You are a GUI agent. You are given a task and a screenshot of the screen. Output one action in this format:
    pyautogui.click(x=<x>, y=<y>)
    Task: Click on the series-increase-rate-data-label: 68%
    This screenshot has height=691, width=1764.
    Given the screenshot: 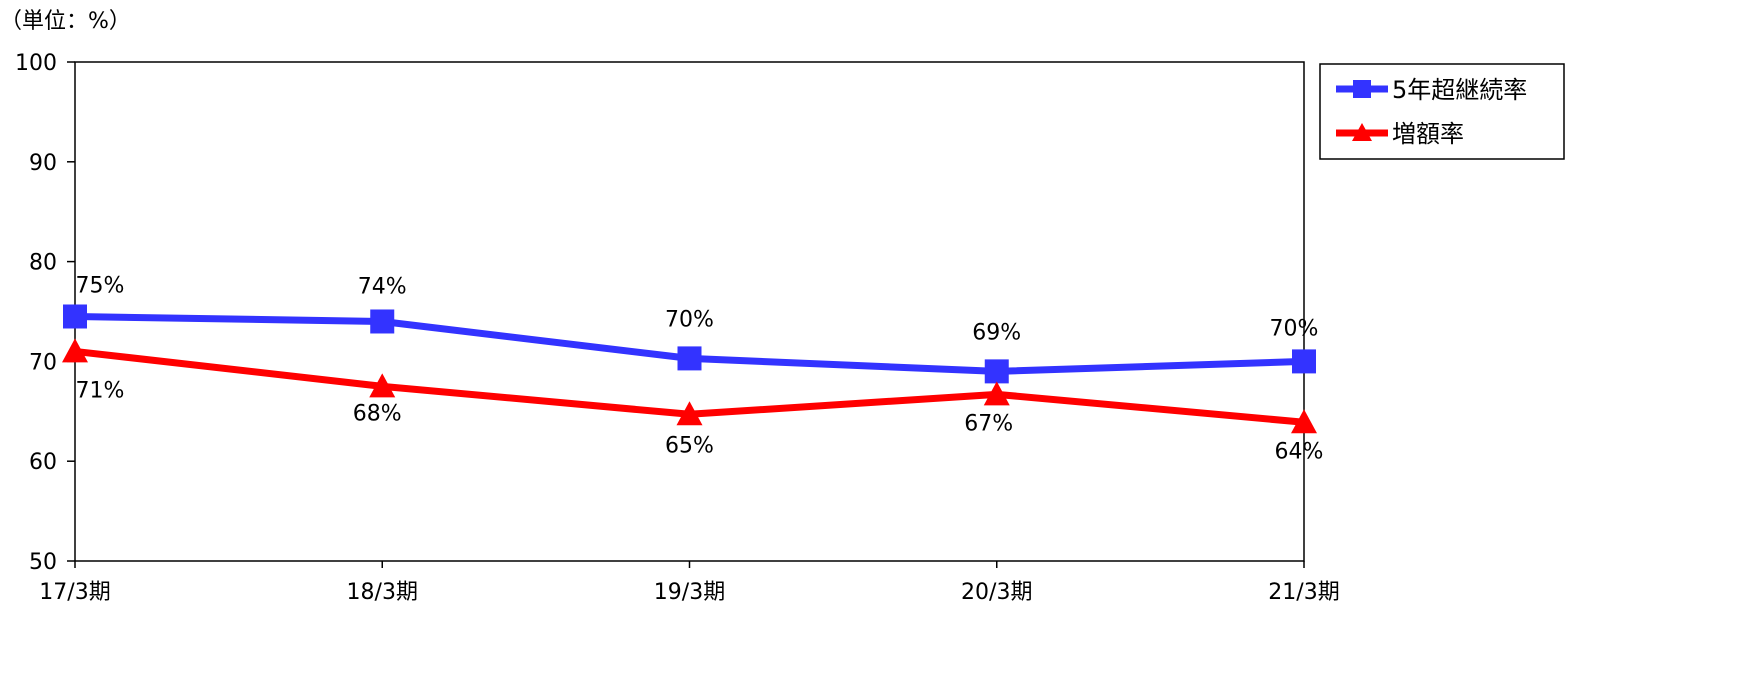 What is the action you would take?
    pyautogui.click(x=377, y=413)
    